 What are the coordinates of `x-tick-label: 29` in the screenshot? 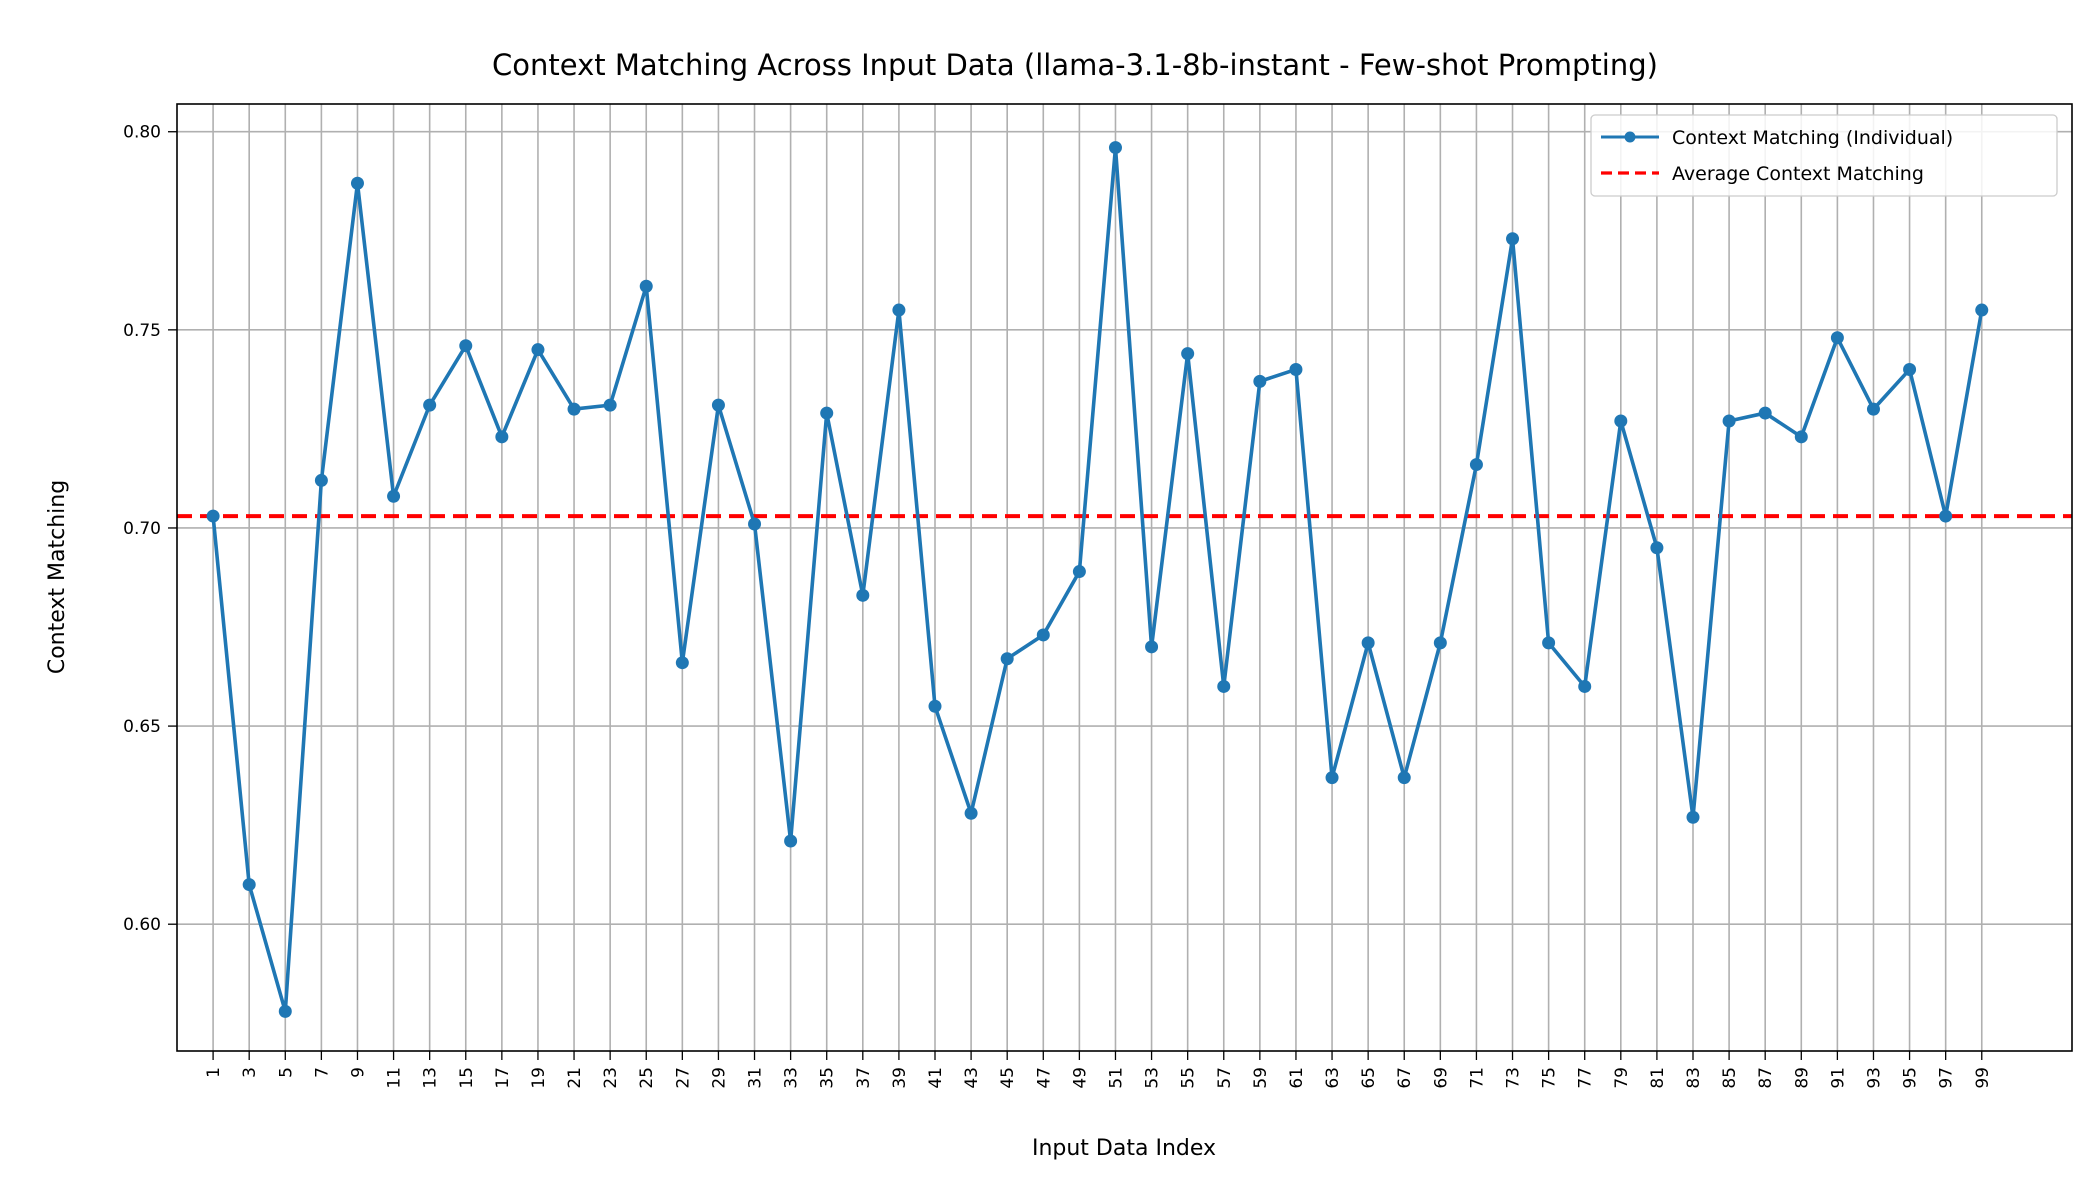 It's located at (719, 1078).